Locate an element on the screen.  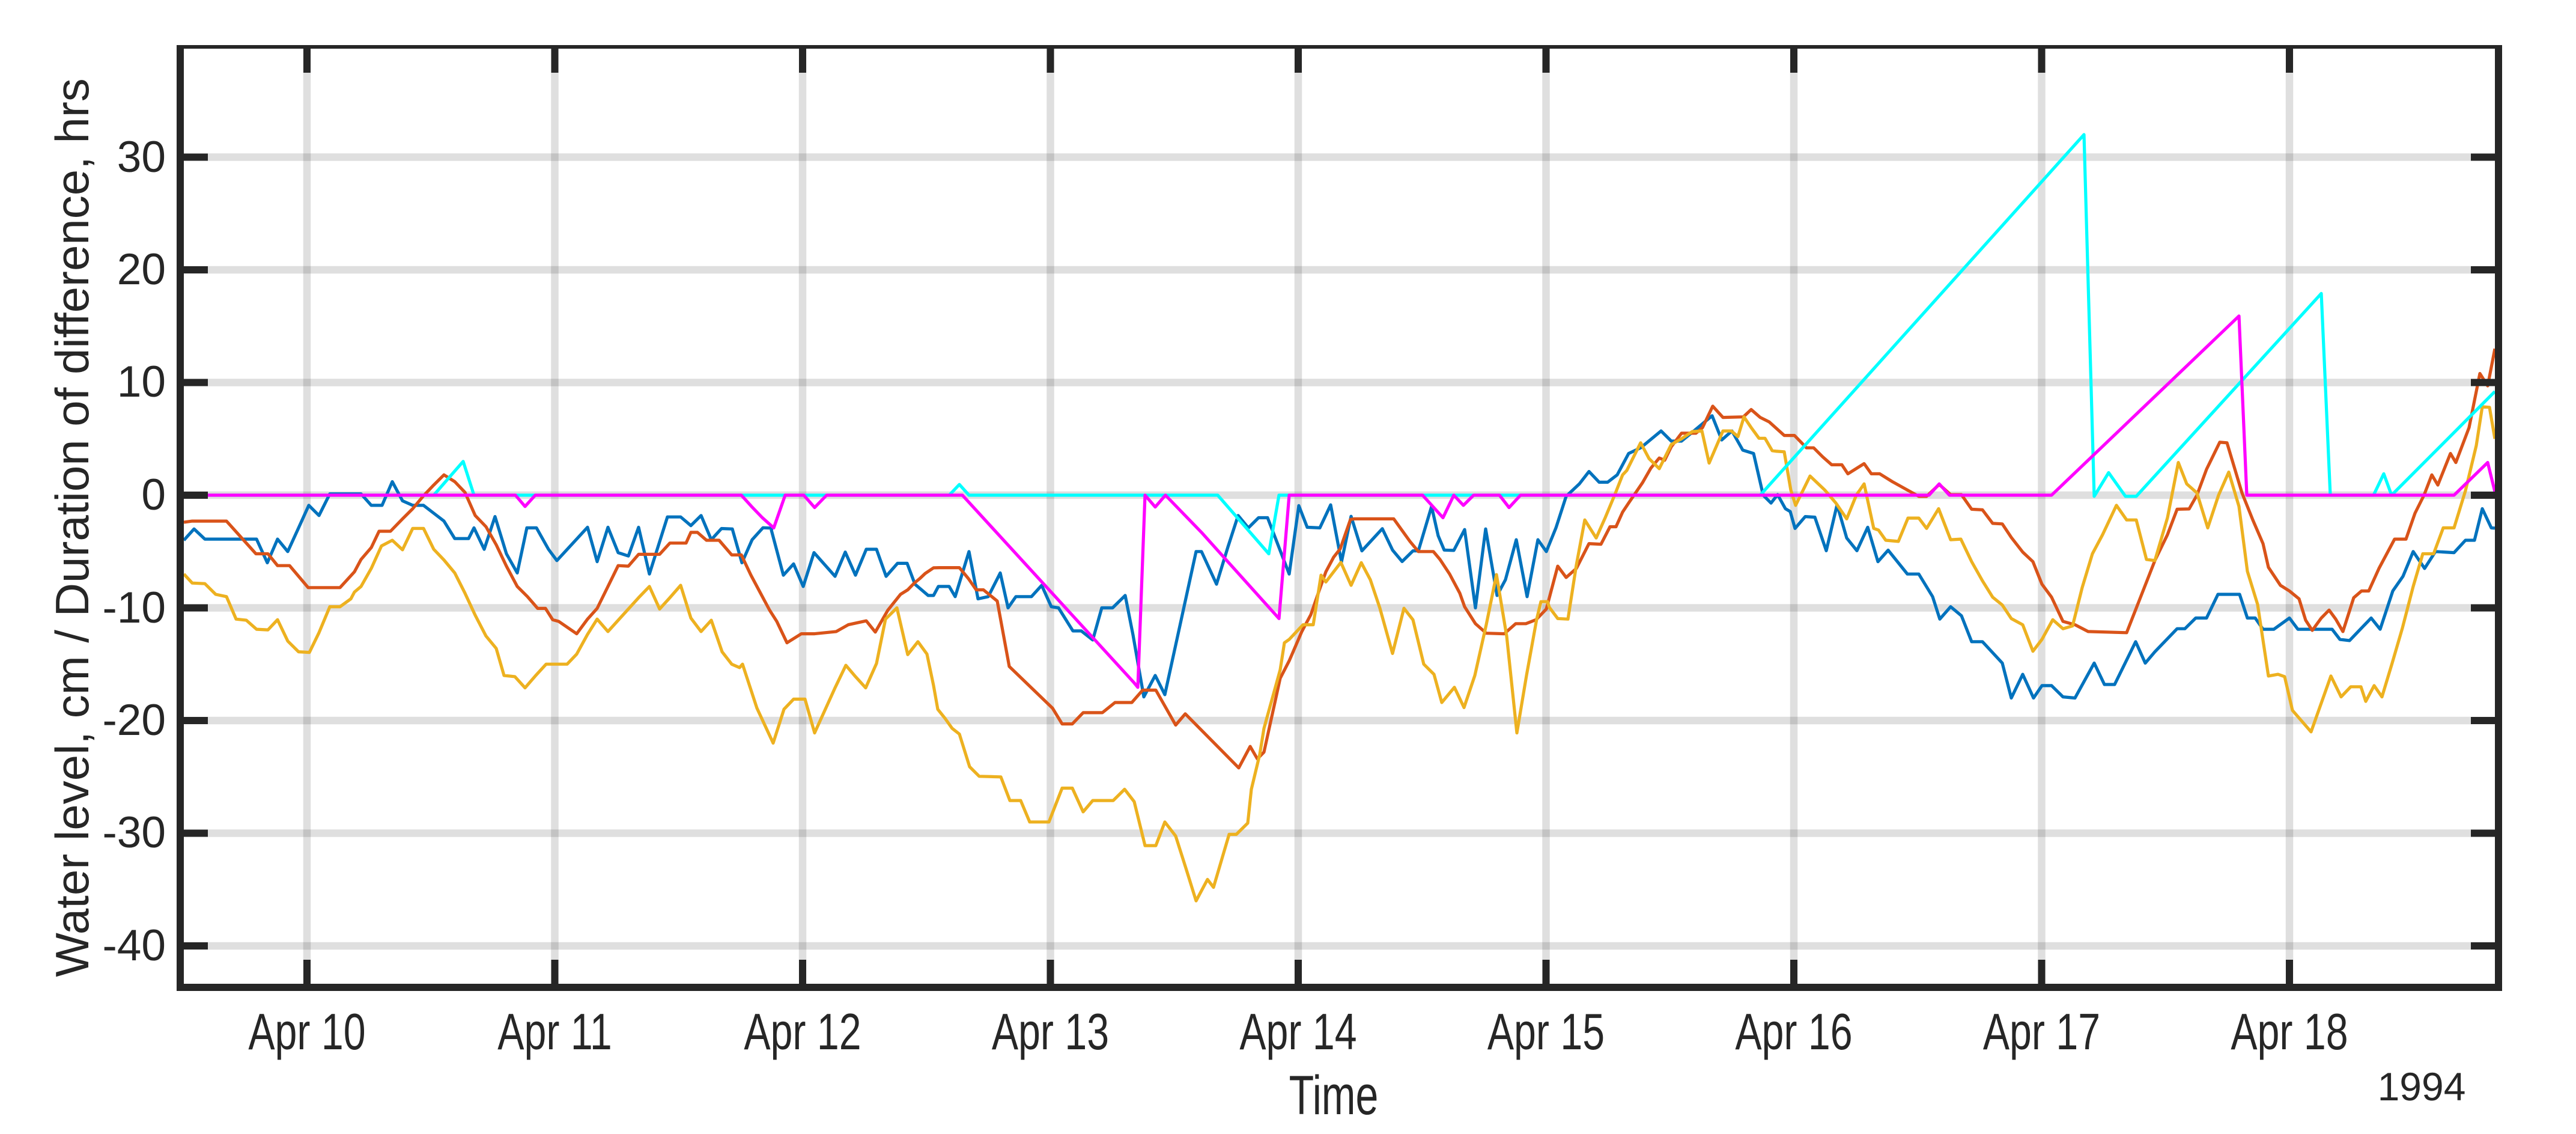
svg-text: Apr 17 is located at coordinates (2041, 1032).